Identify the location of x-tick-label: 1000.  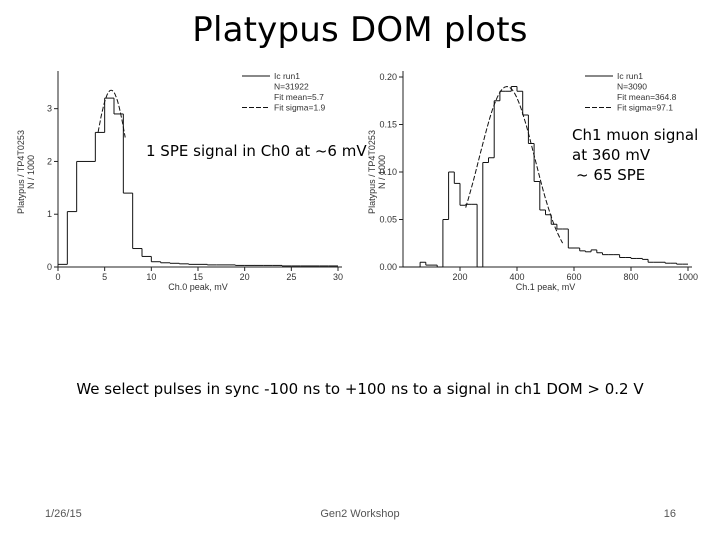
(688, 277).